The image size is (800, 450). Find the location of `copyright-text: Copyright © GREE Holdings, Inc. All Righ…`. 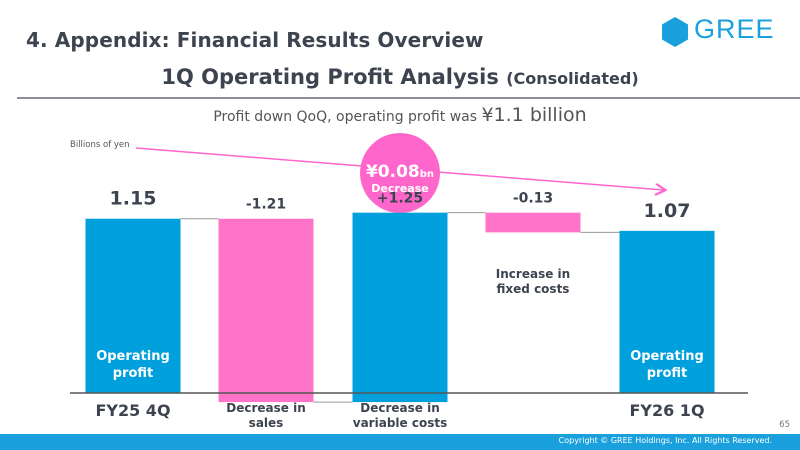

copyright-text: Copyright © GREE Holdings, Inc. All Righ… is located at coordinates (665, 440).